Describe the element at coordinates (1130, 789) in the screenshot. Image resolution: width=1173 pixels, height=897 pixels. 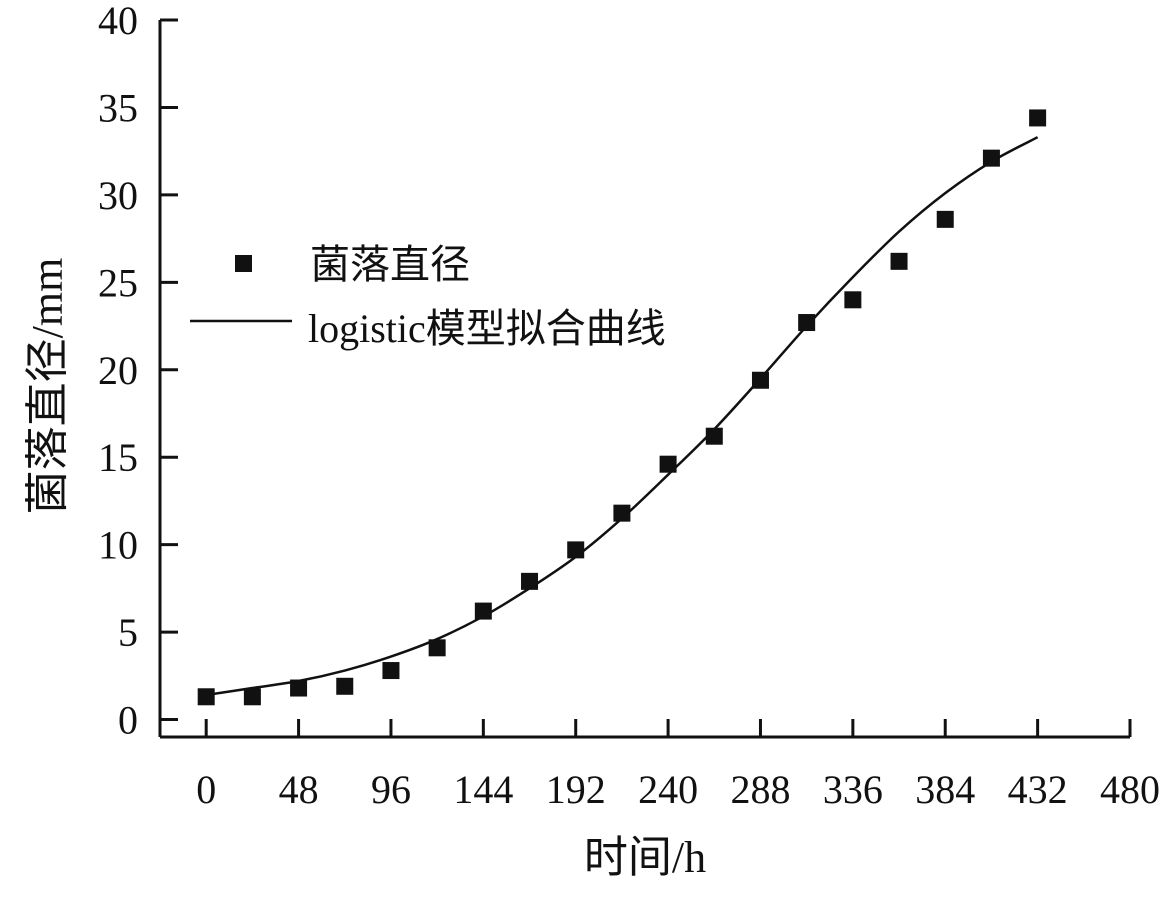
I see `x-tick-label: 480` at that location.